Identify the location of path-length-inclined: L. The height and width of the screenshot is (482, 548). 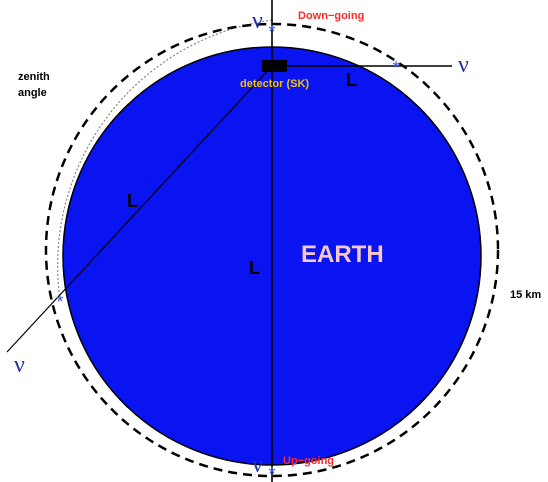
(132, 201).